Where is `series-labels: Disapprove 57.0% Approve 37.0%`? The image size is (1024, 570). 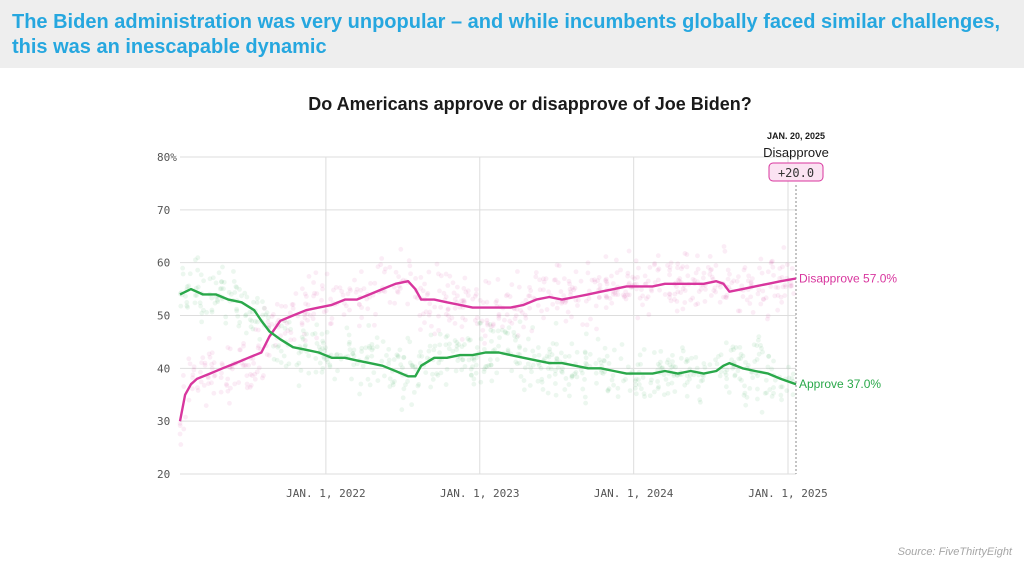
series-labels: Disapprove 57.0% Approve 37.0% is located at coordinates (848, 332).